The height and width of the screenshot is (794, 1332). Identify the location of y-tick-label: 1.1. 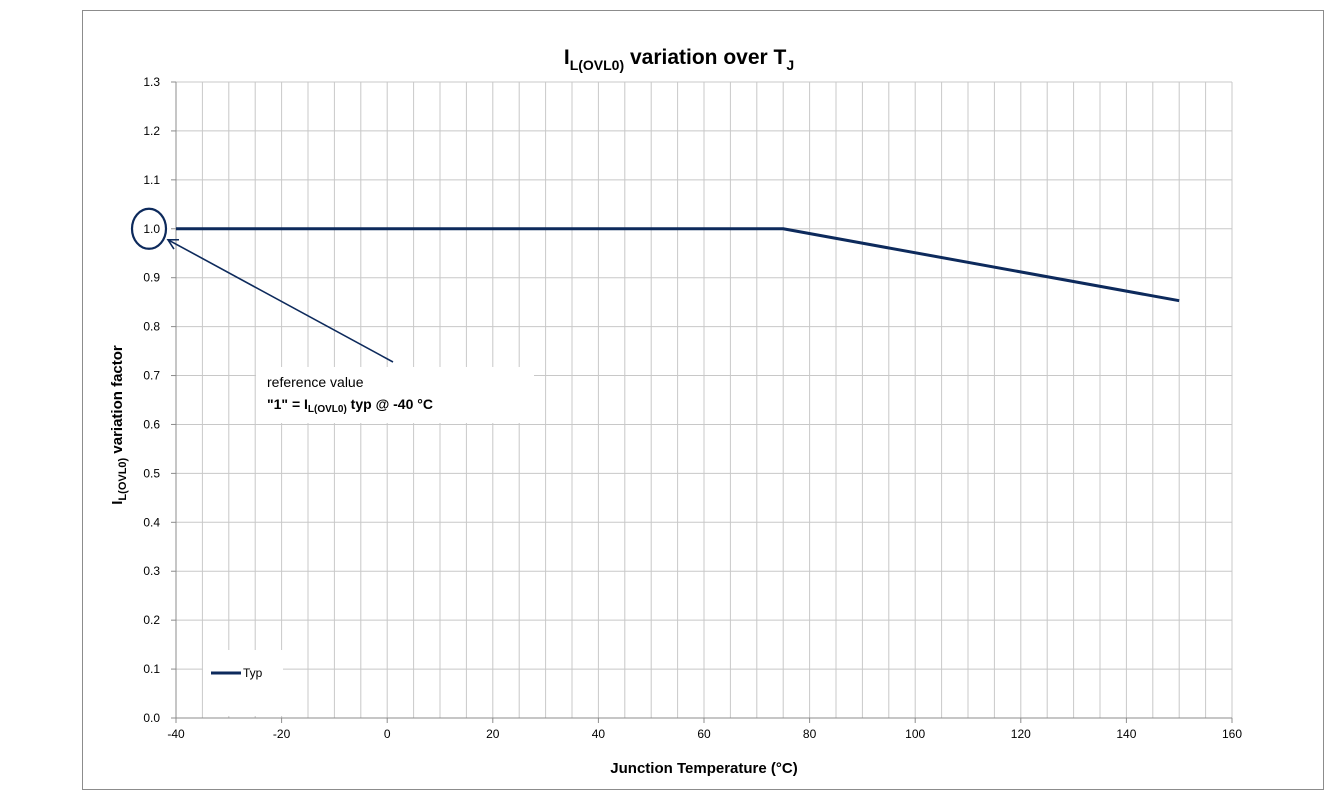
(151, 180).